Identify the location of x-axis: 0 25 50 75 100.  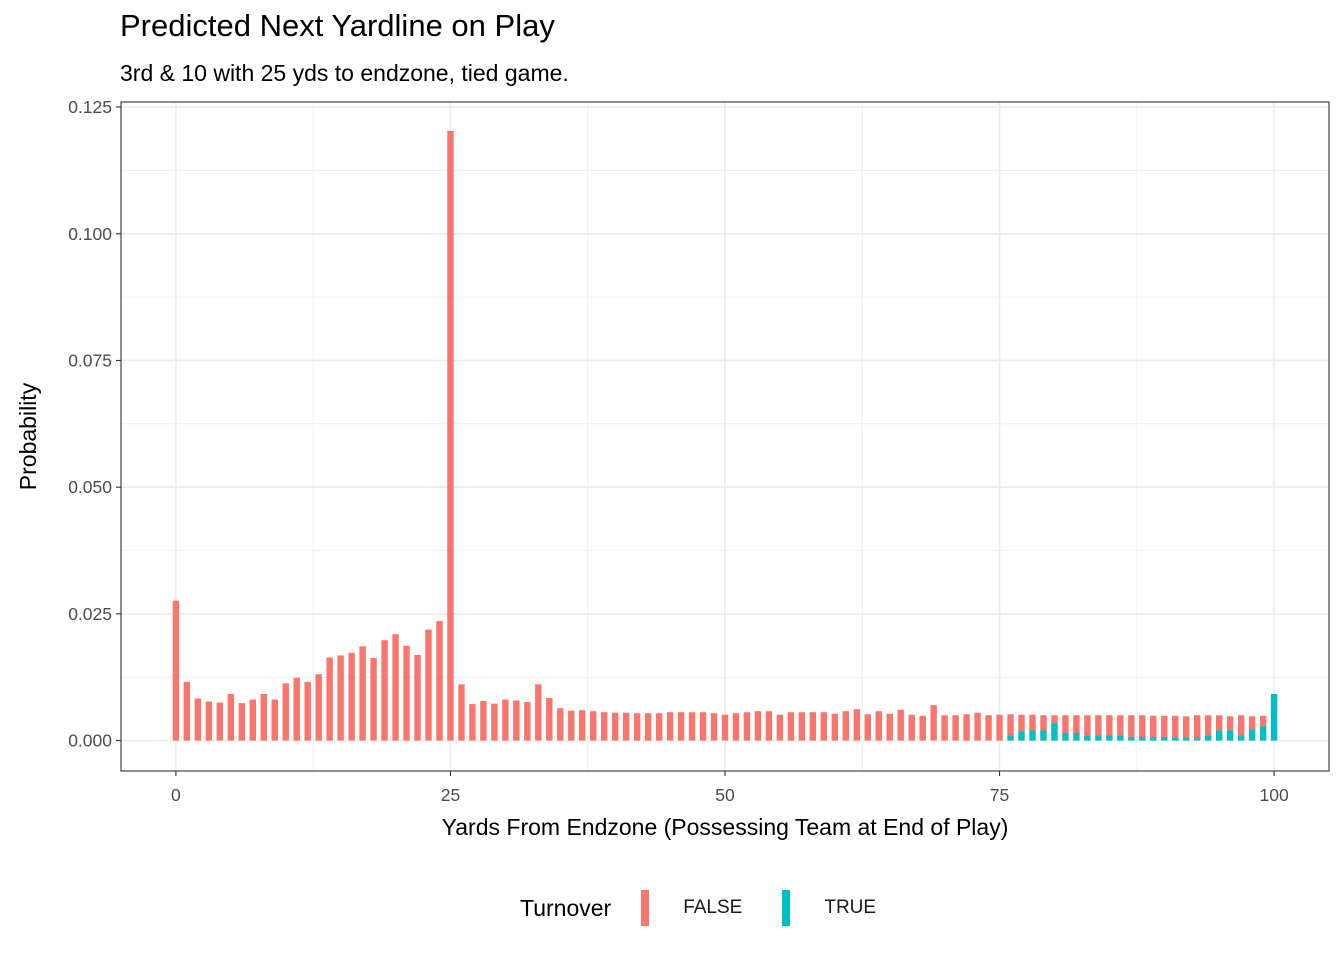
(730, 788).